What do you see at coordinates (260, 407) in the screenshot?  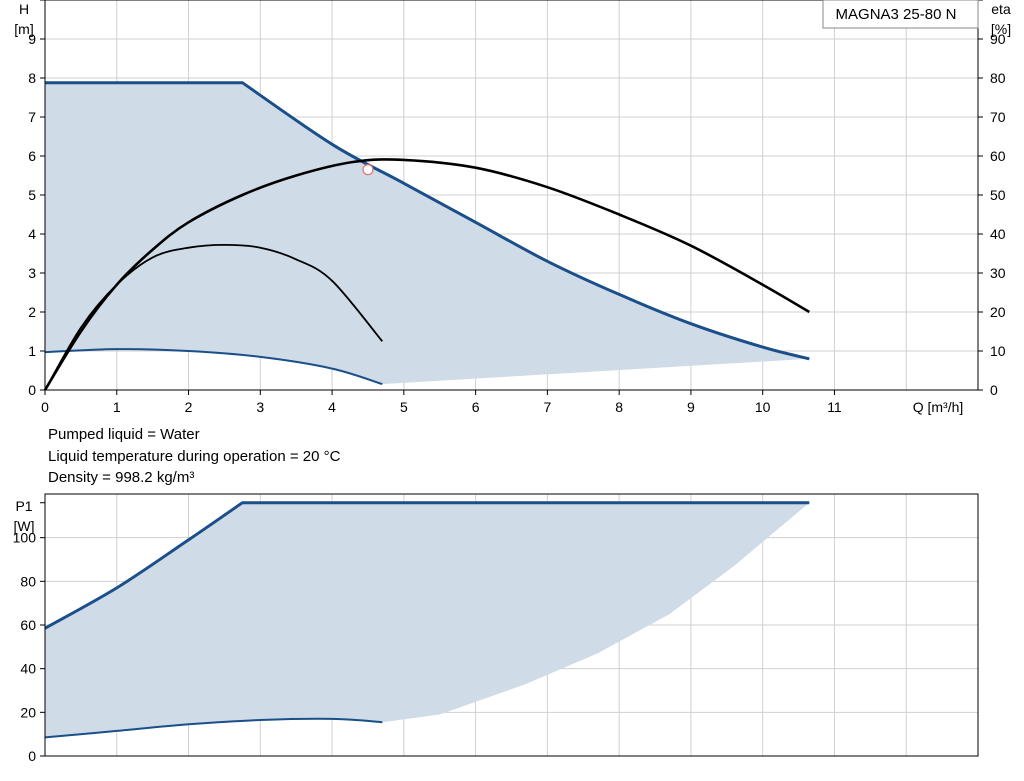 I see `x-tick-label: 3` at bounding box center [260, 407].